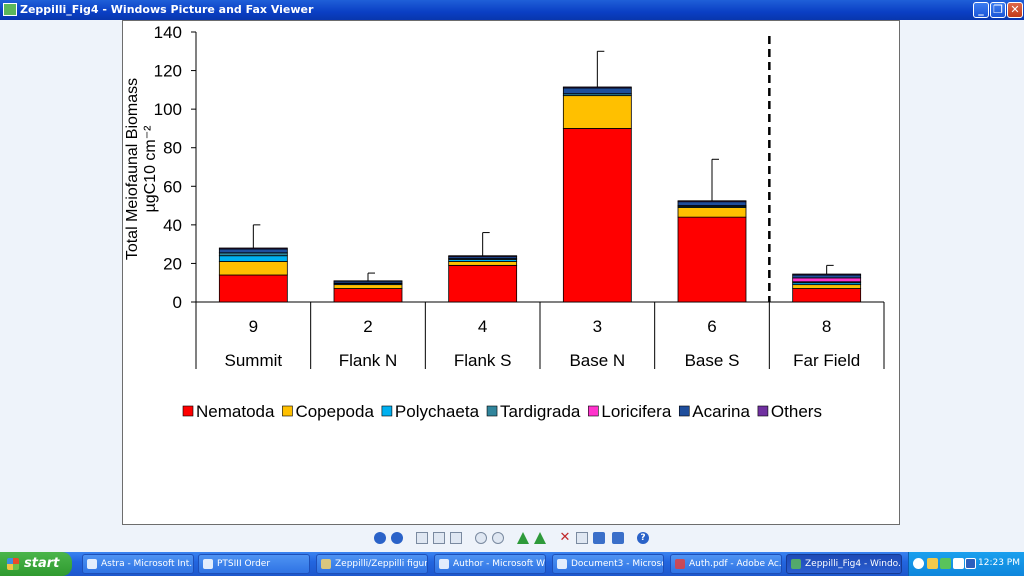 This screenshot has height=576, width=1024. I want to click on language-icon, so click(970, 563).